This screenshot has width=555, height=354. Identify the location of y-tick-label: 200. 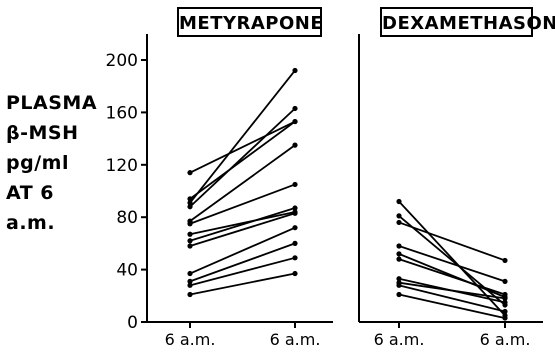
(122, 61).